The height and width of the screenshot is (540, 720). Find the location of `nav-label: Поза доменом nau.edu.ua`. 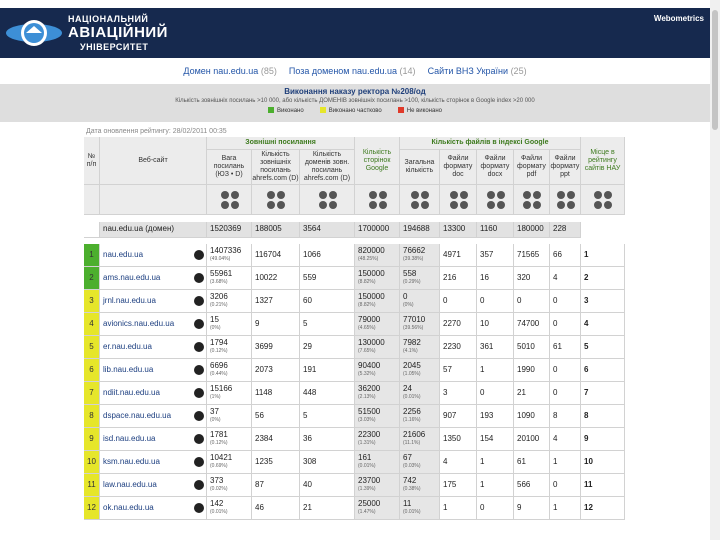

nav-label: Поза доменом nau.edu.ua is located at coordinates (343, 71).